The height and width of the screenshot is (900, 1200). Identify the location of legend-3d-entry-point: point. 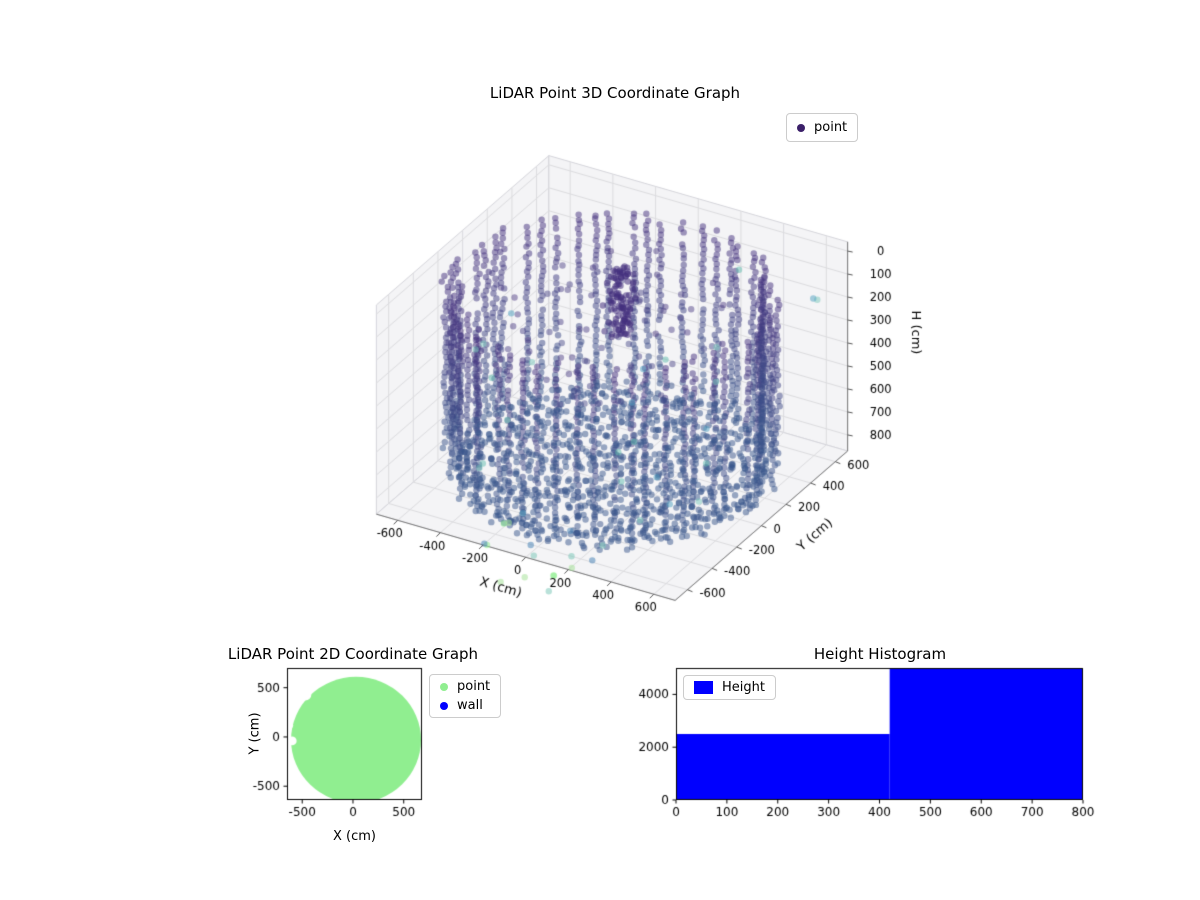
(822, 127).